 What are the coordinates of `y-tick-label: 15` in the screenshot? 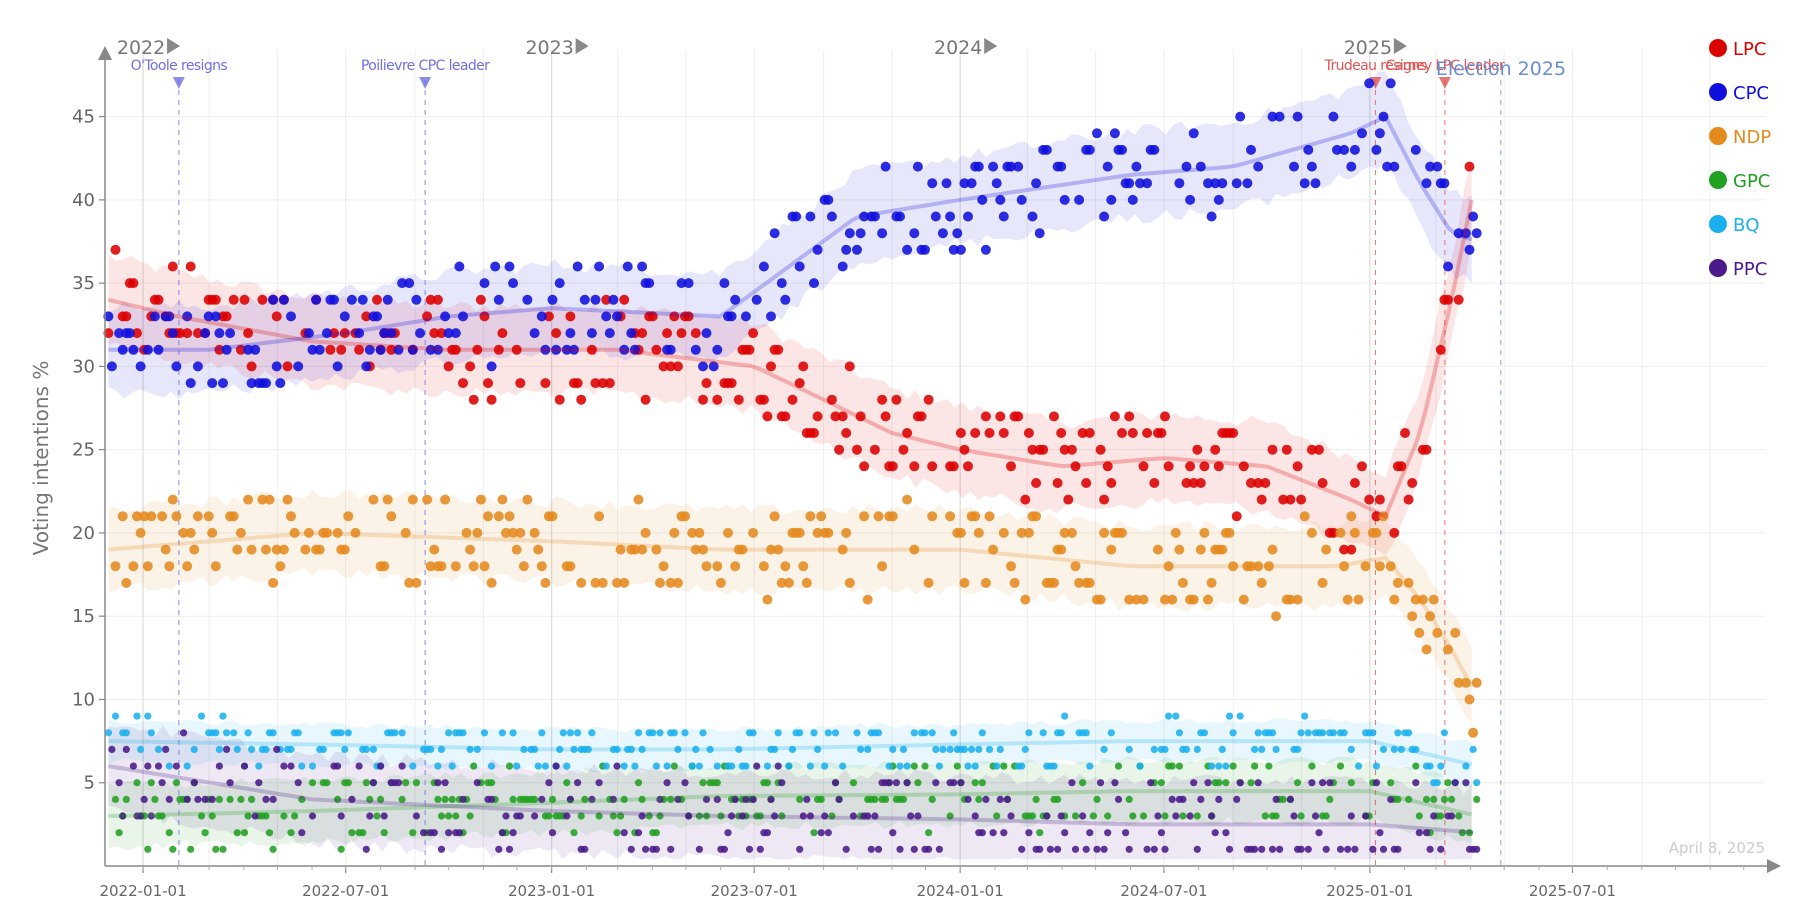 It's located at (83, 616).